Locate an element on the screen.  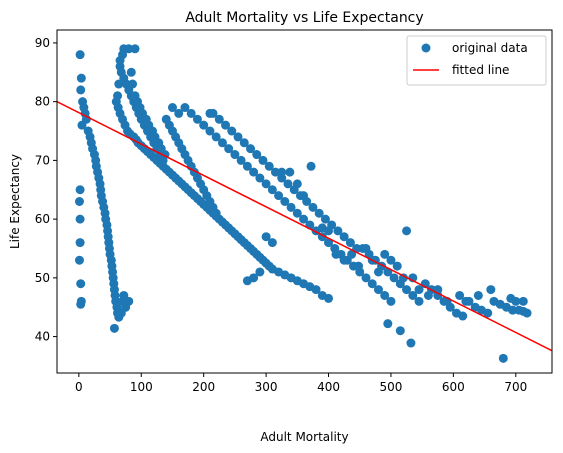
y-axis: 40 50 60 70 80 90 is located at coordinates (46, 190).